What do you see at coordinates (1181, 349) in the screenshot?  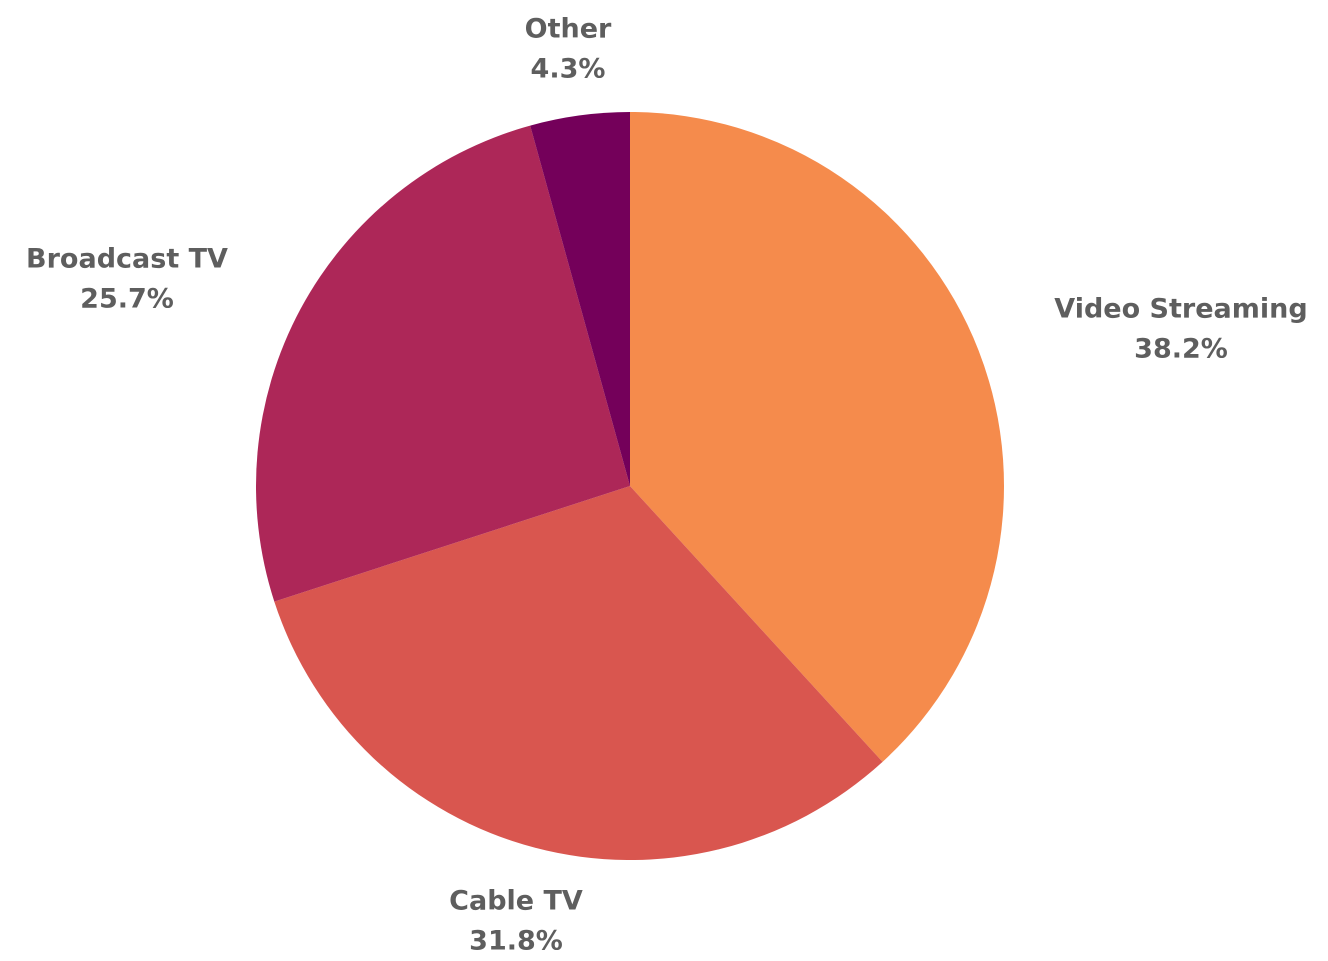 I see `slice-value-label: 38.2%` at bounding box center [1181, 349].